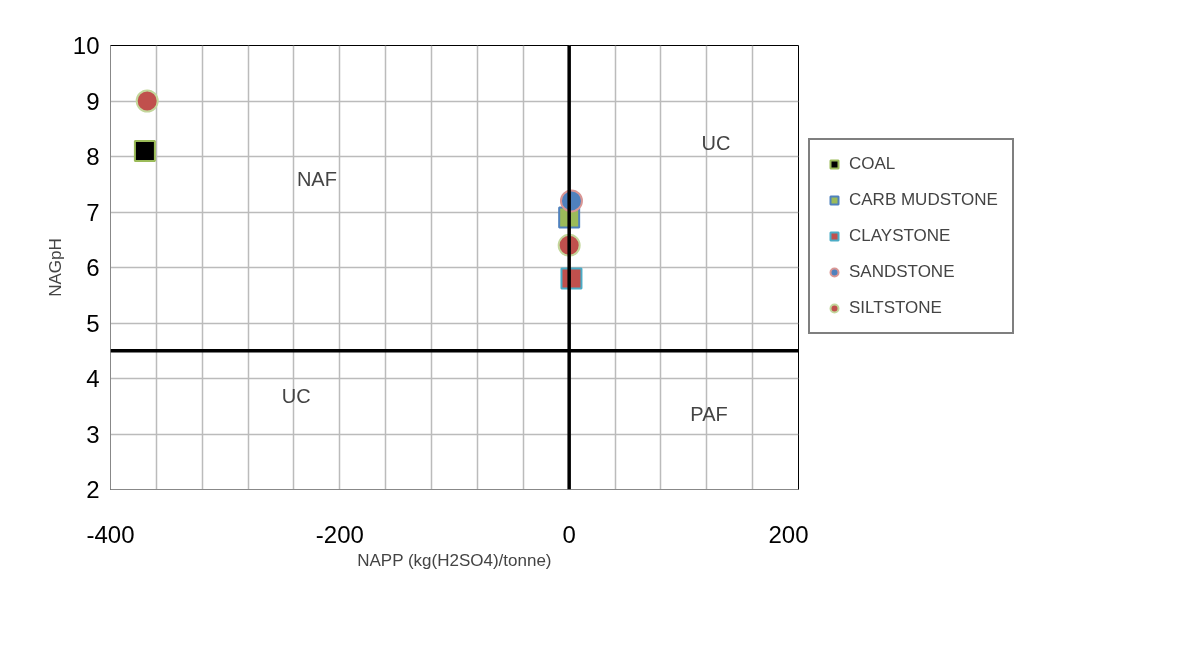 The image size is (1184, 656). What do you see at coordinates (93, 101) in the screenshot?
I see `y-tick-label: 9` at bounding box center [93, 101].